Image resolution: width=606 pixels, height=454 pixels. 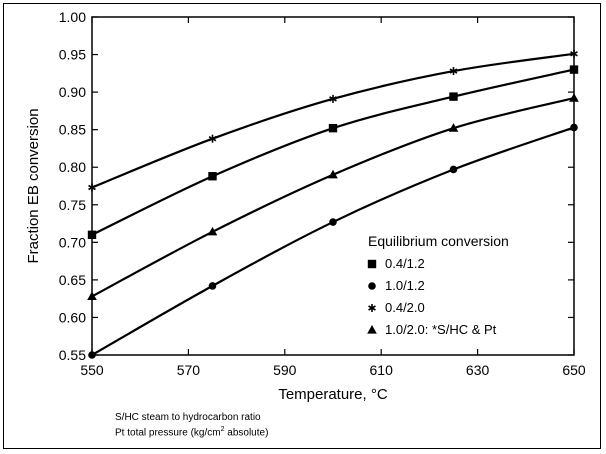 I want to click on legend-marker-circle, so click(x=372, y=286).